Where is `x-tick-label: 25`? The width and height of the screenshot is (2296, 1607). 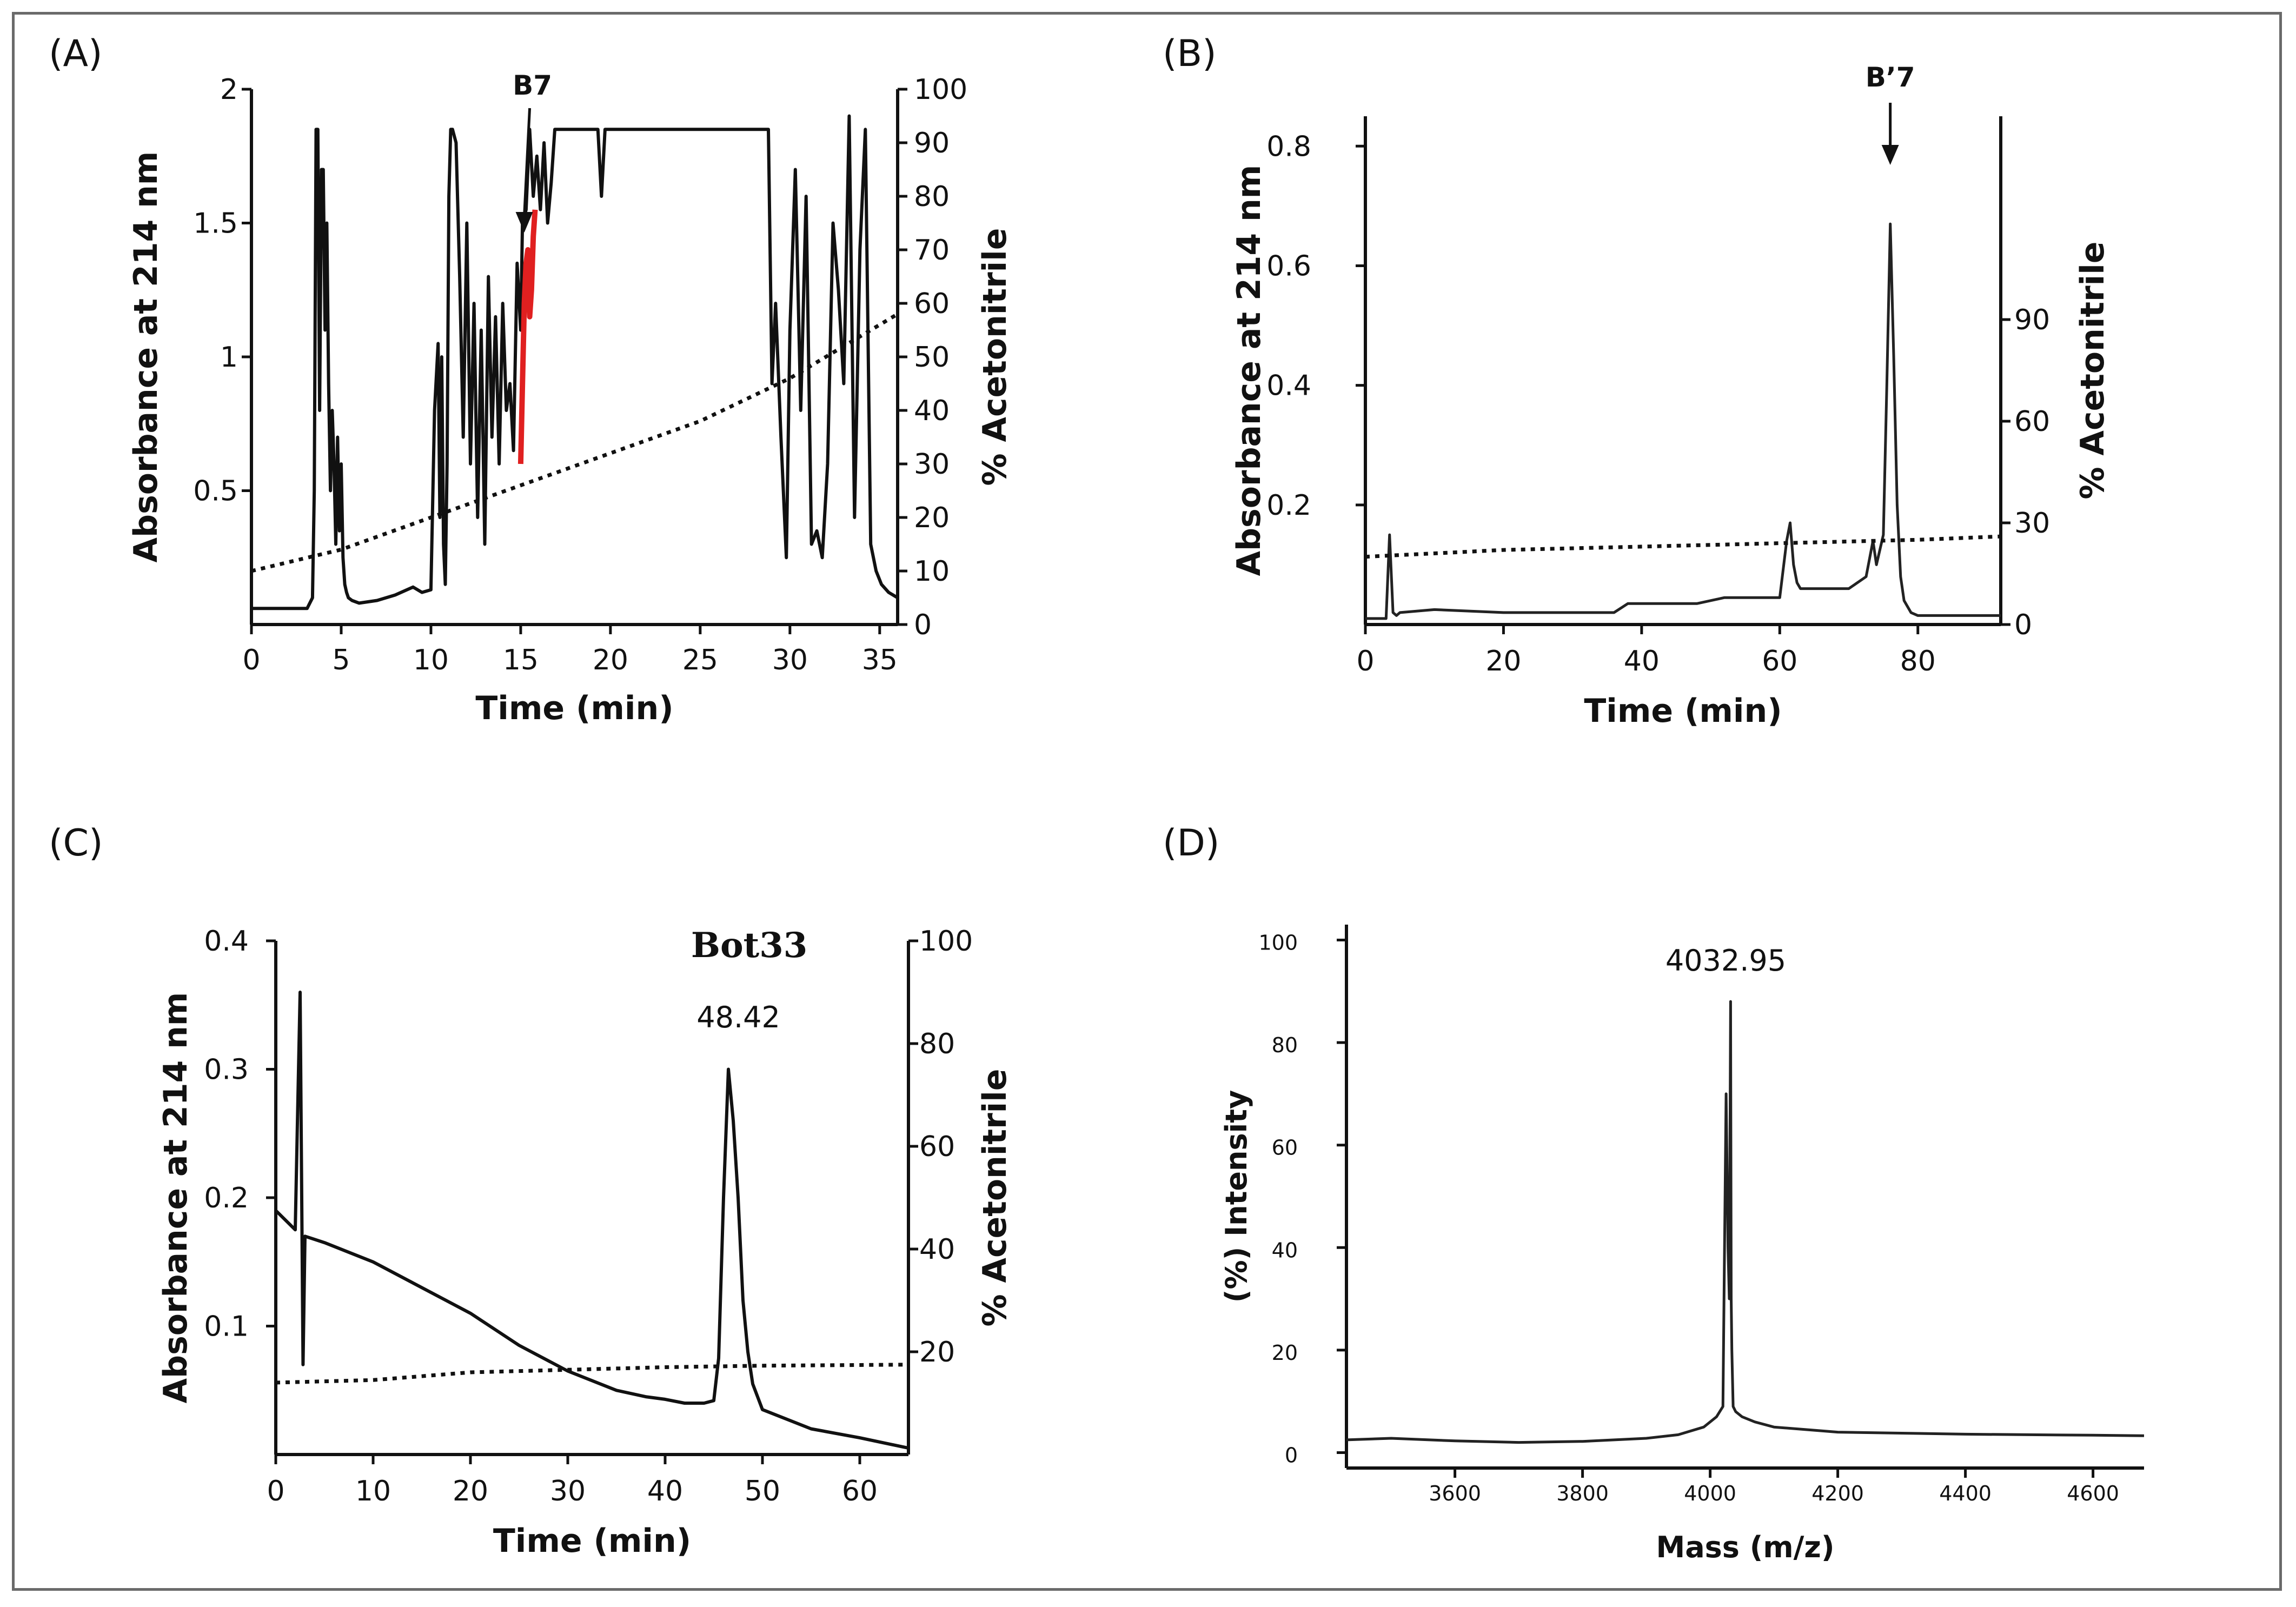
x-tick-label: 25 is located at coordinates (700, 660).